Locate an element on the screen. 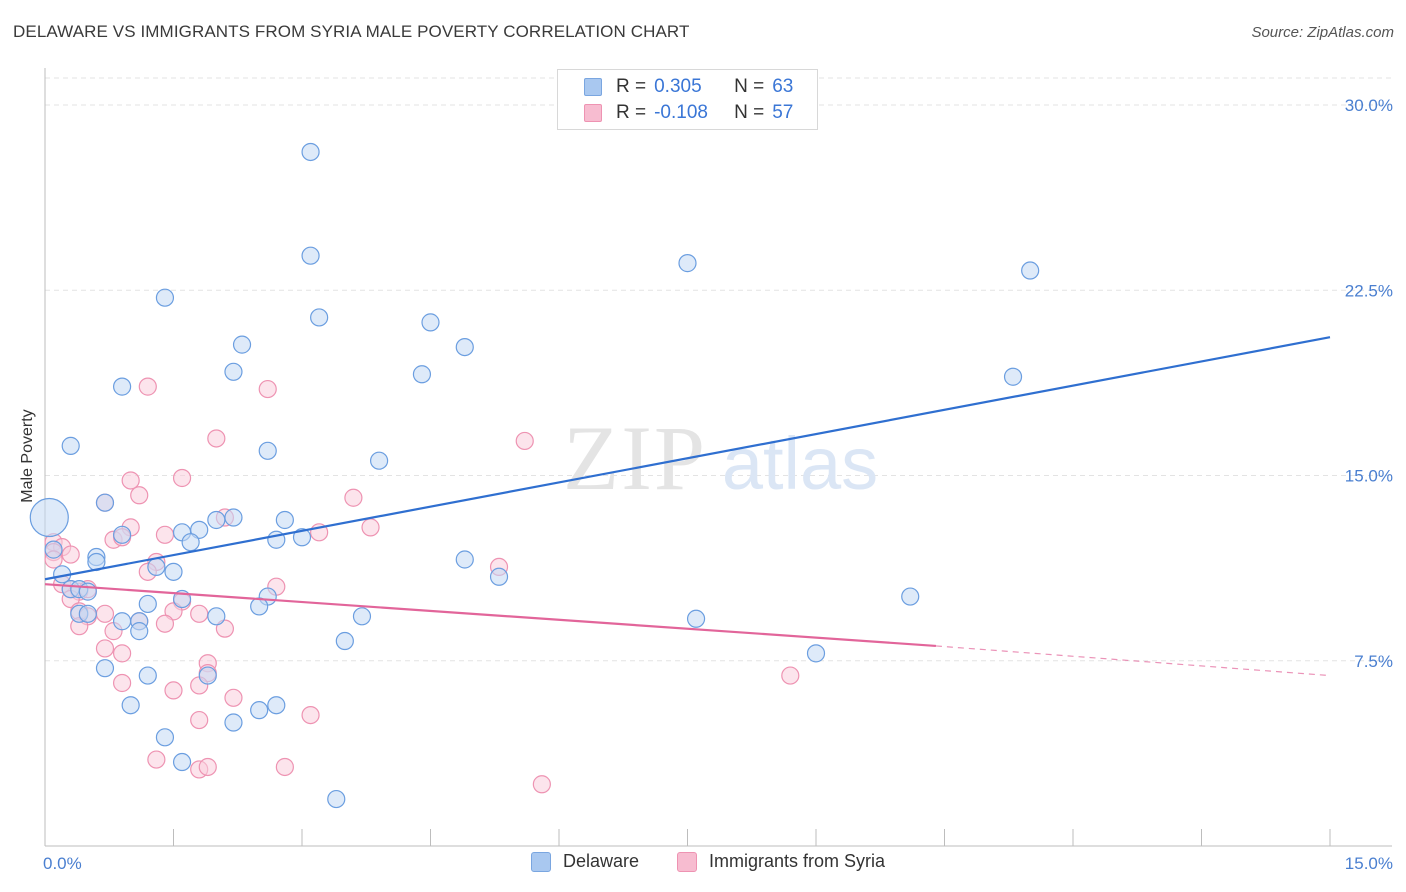  x-tick-label: 0.0% is located at coordinates (62, 863).